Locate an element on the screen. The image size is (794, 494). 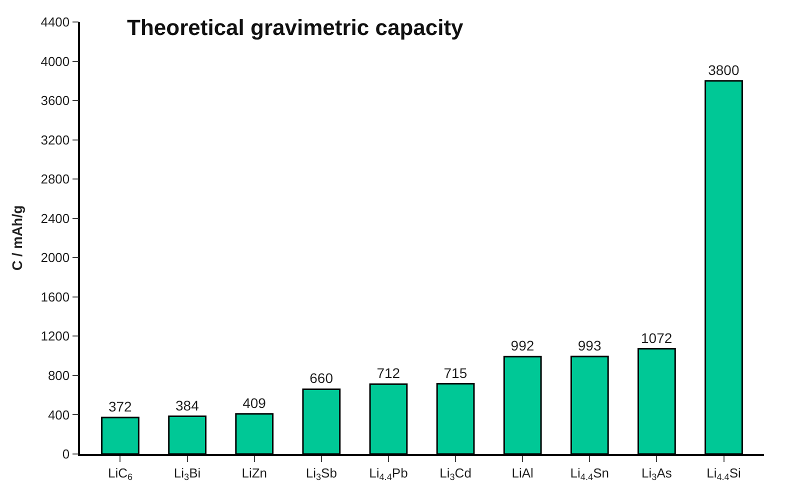
x-tick-label: Li$_{4.4}$Si is located at coordinates (724, 473).